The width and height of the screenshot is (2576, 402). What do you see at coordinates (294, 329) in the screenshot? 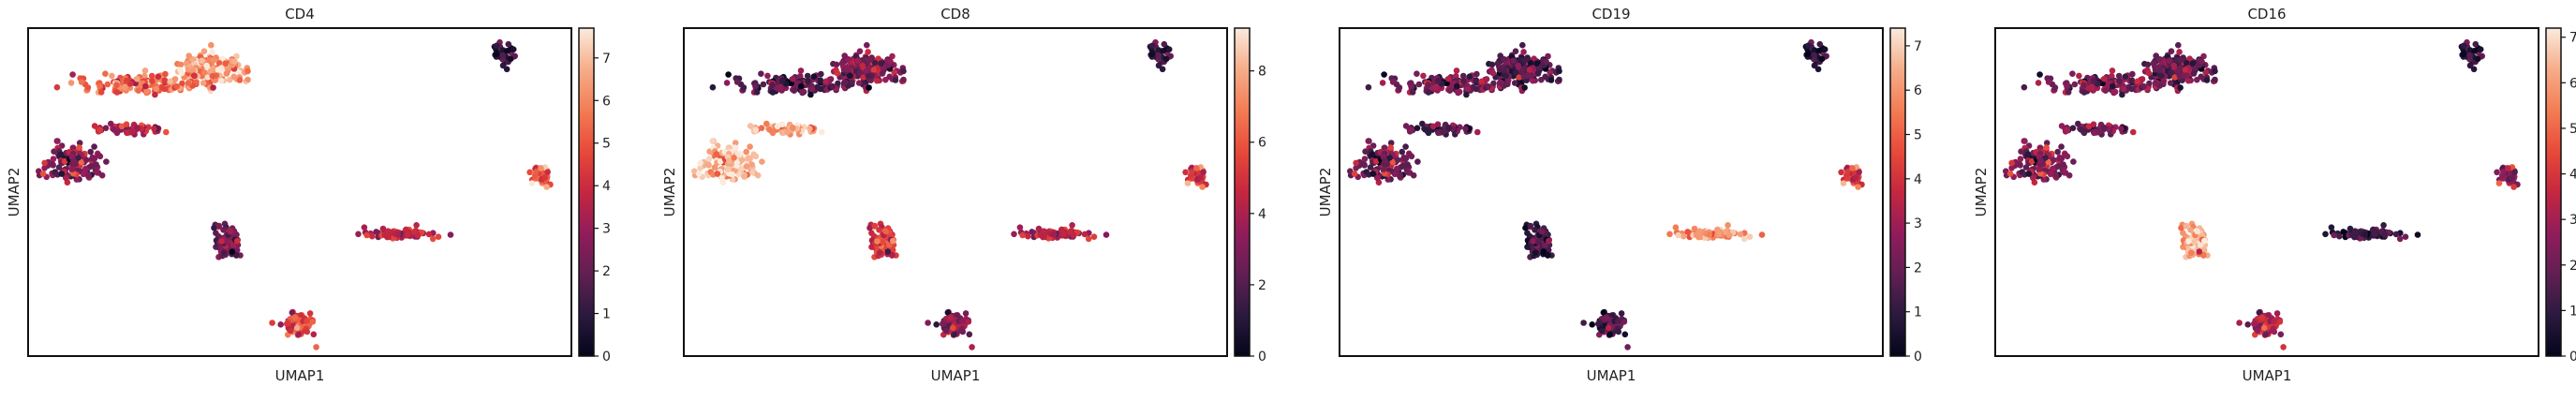
I see `cluster-c9` at bounding box center [294, 329].